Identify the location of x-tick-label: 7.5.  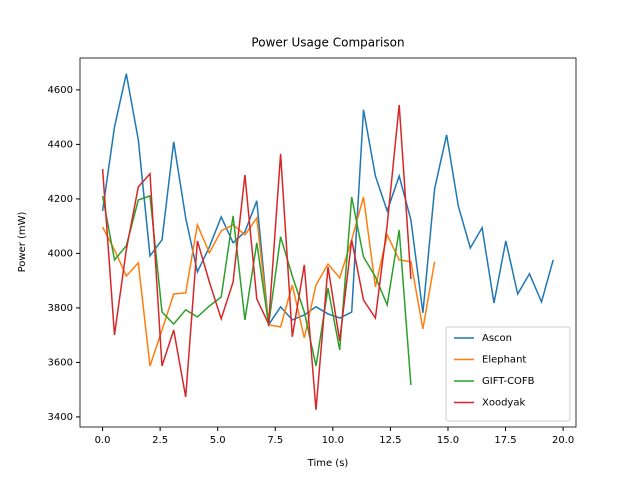
(275, 440).